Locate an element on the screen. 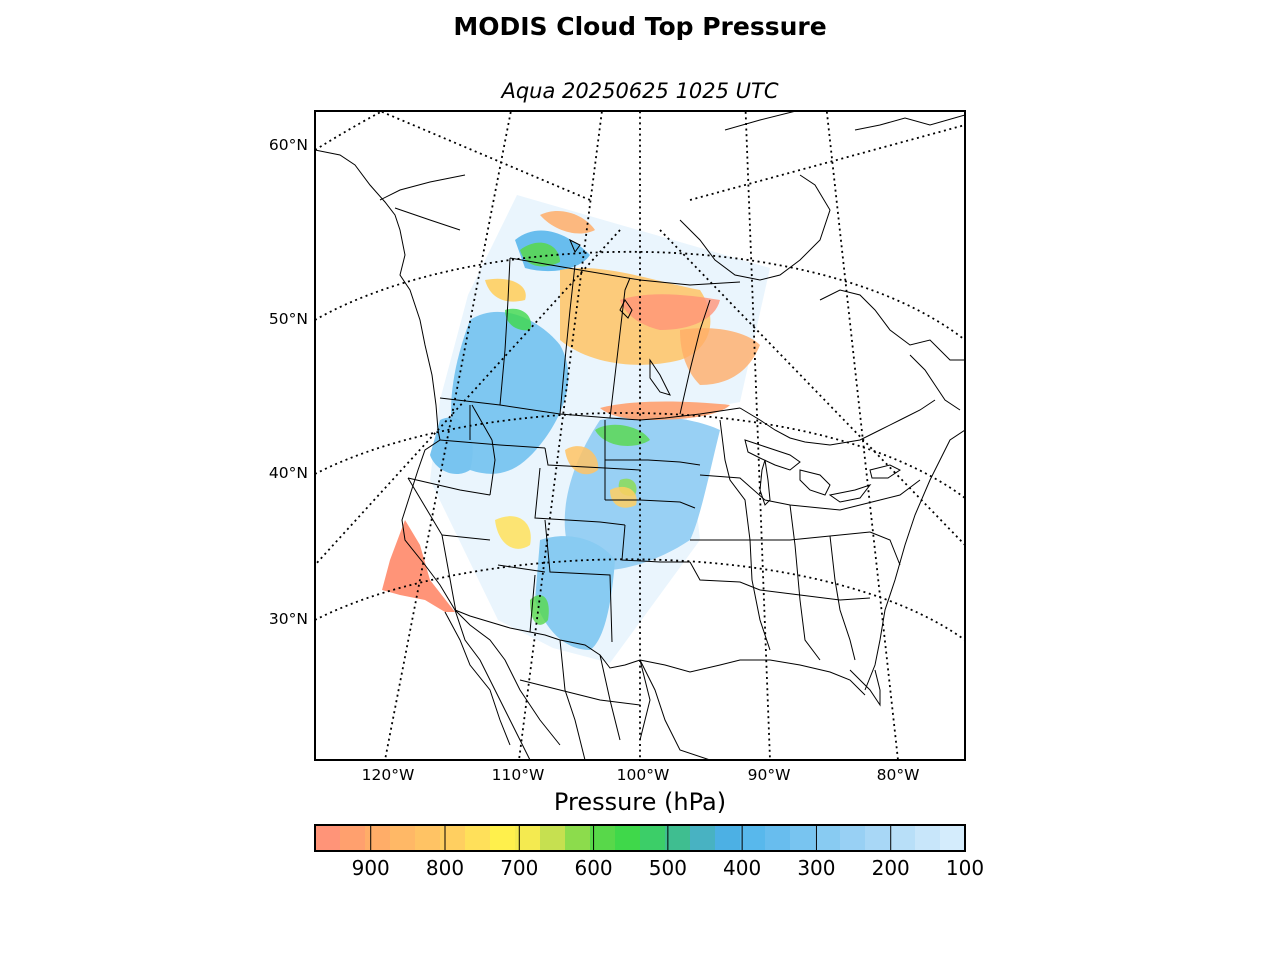  lon-label-100w: 100°W is located at coordinates (643, 775).